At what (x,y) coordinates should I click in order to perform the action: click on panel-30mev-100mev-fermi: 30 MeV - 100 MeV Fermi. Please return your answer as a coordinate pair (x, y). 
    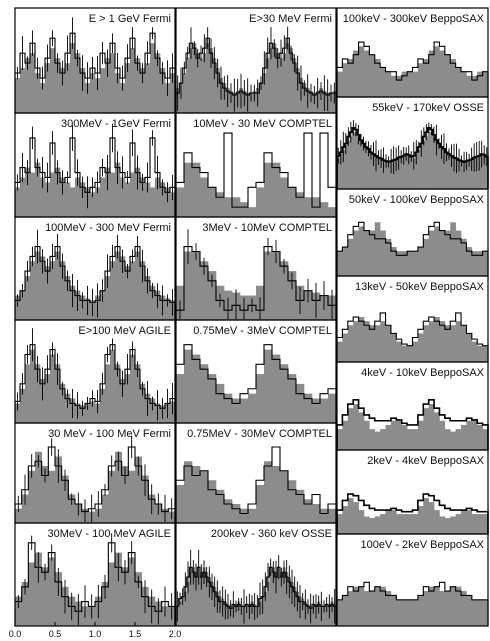
    Looking at the image, I should click on (95, 473).